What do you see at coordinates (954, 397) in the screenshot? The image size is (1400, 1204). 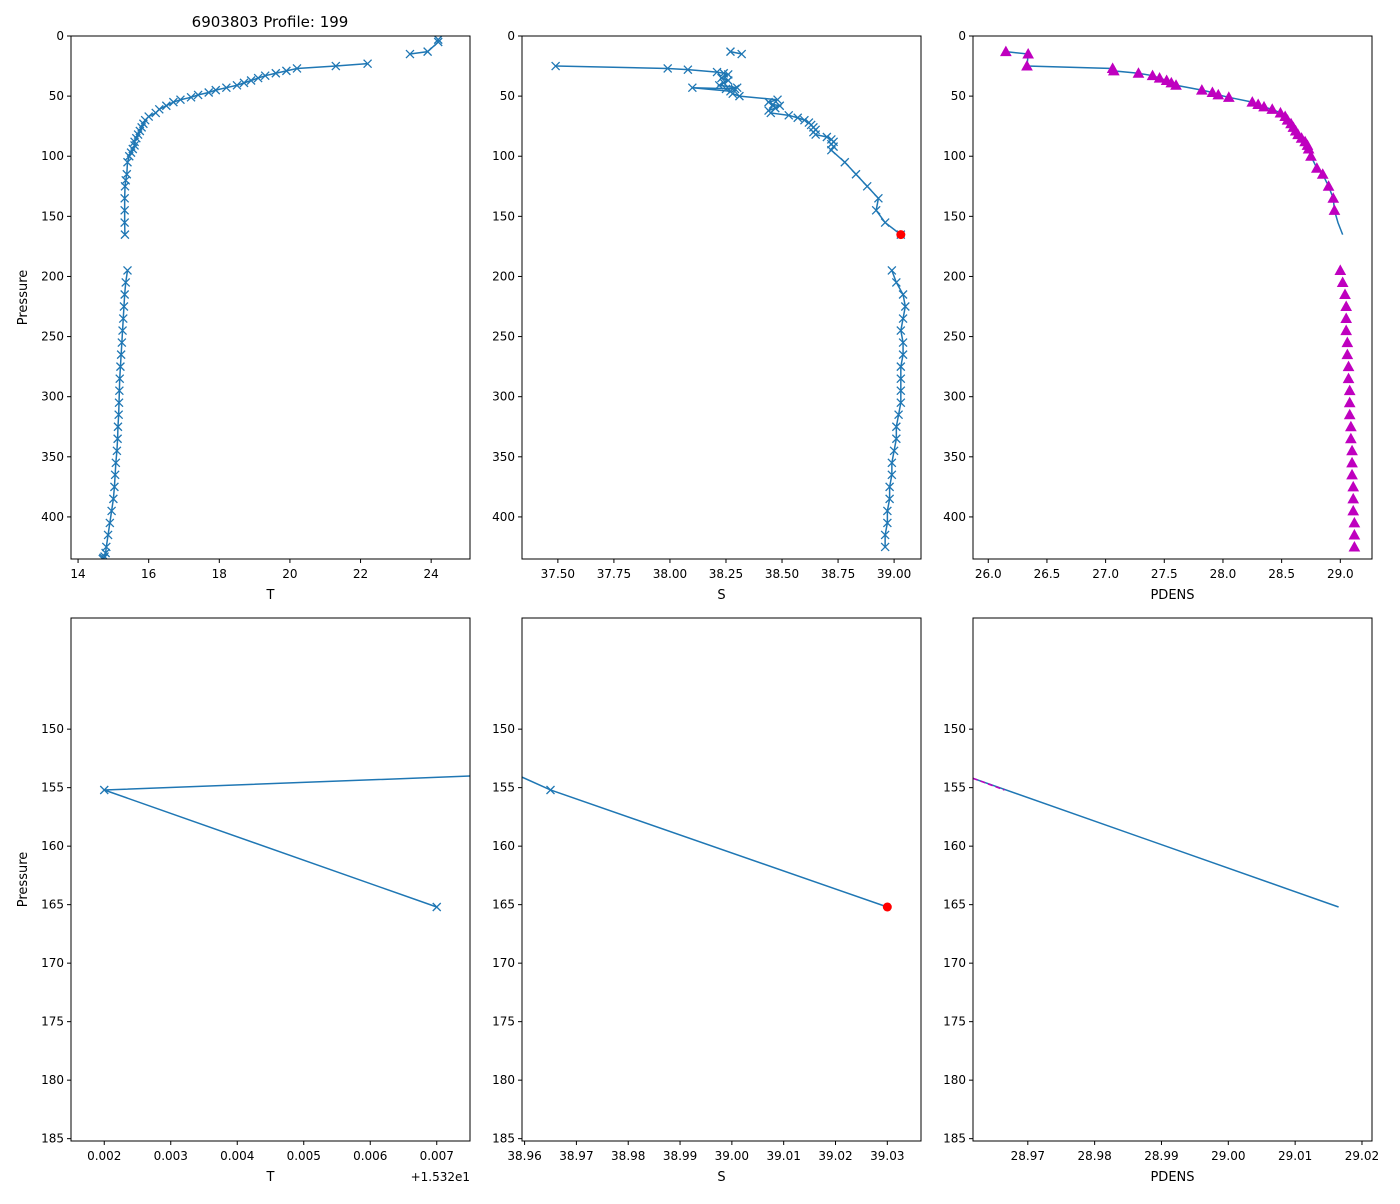 I see `y-tick-label: 300` at bounding box center [954, 397].